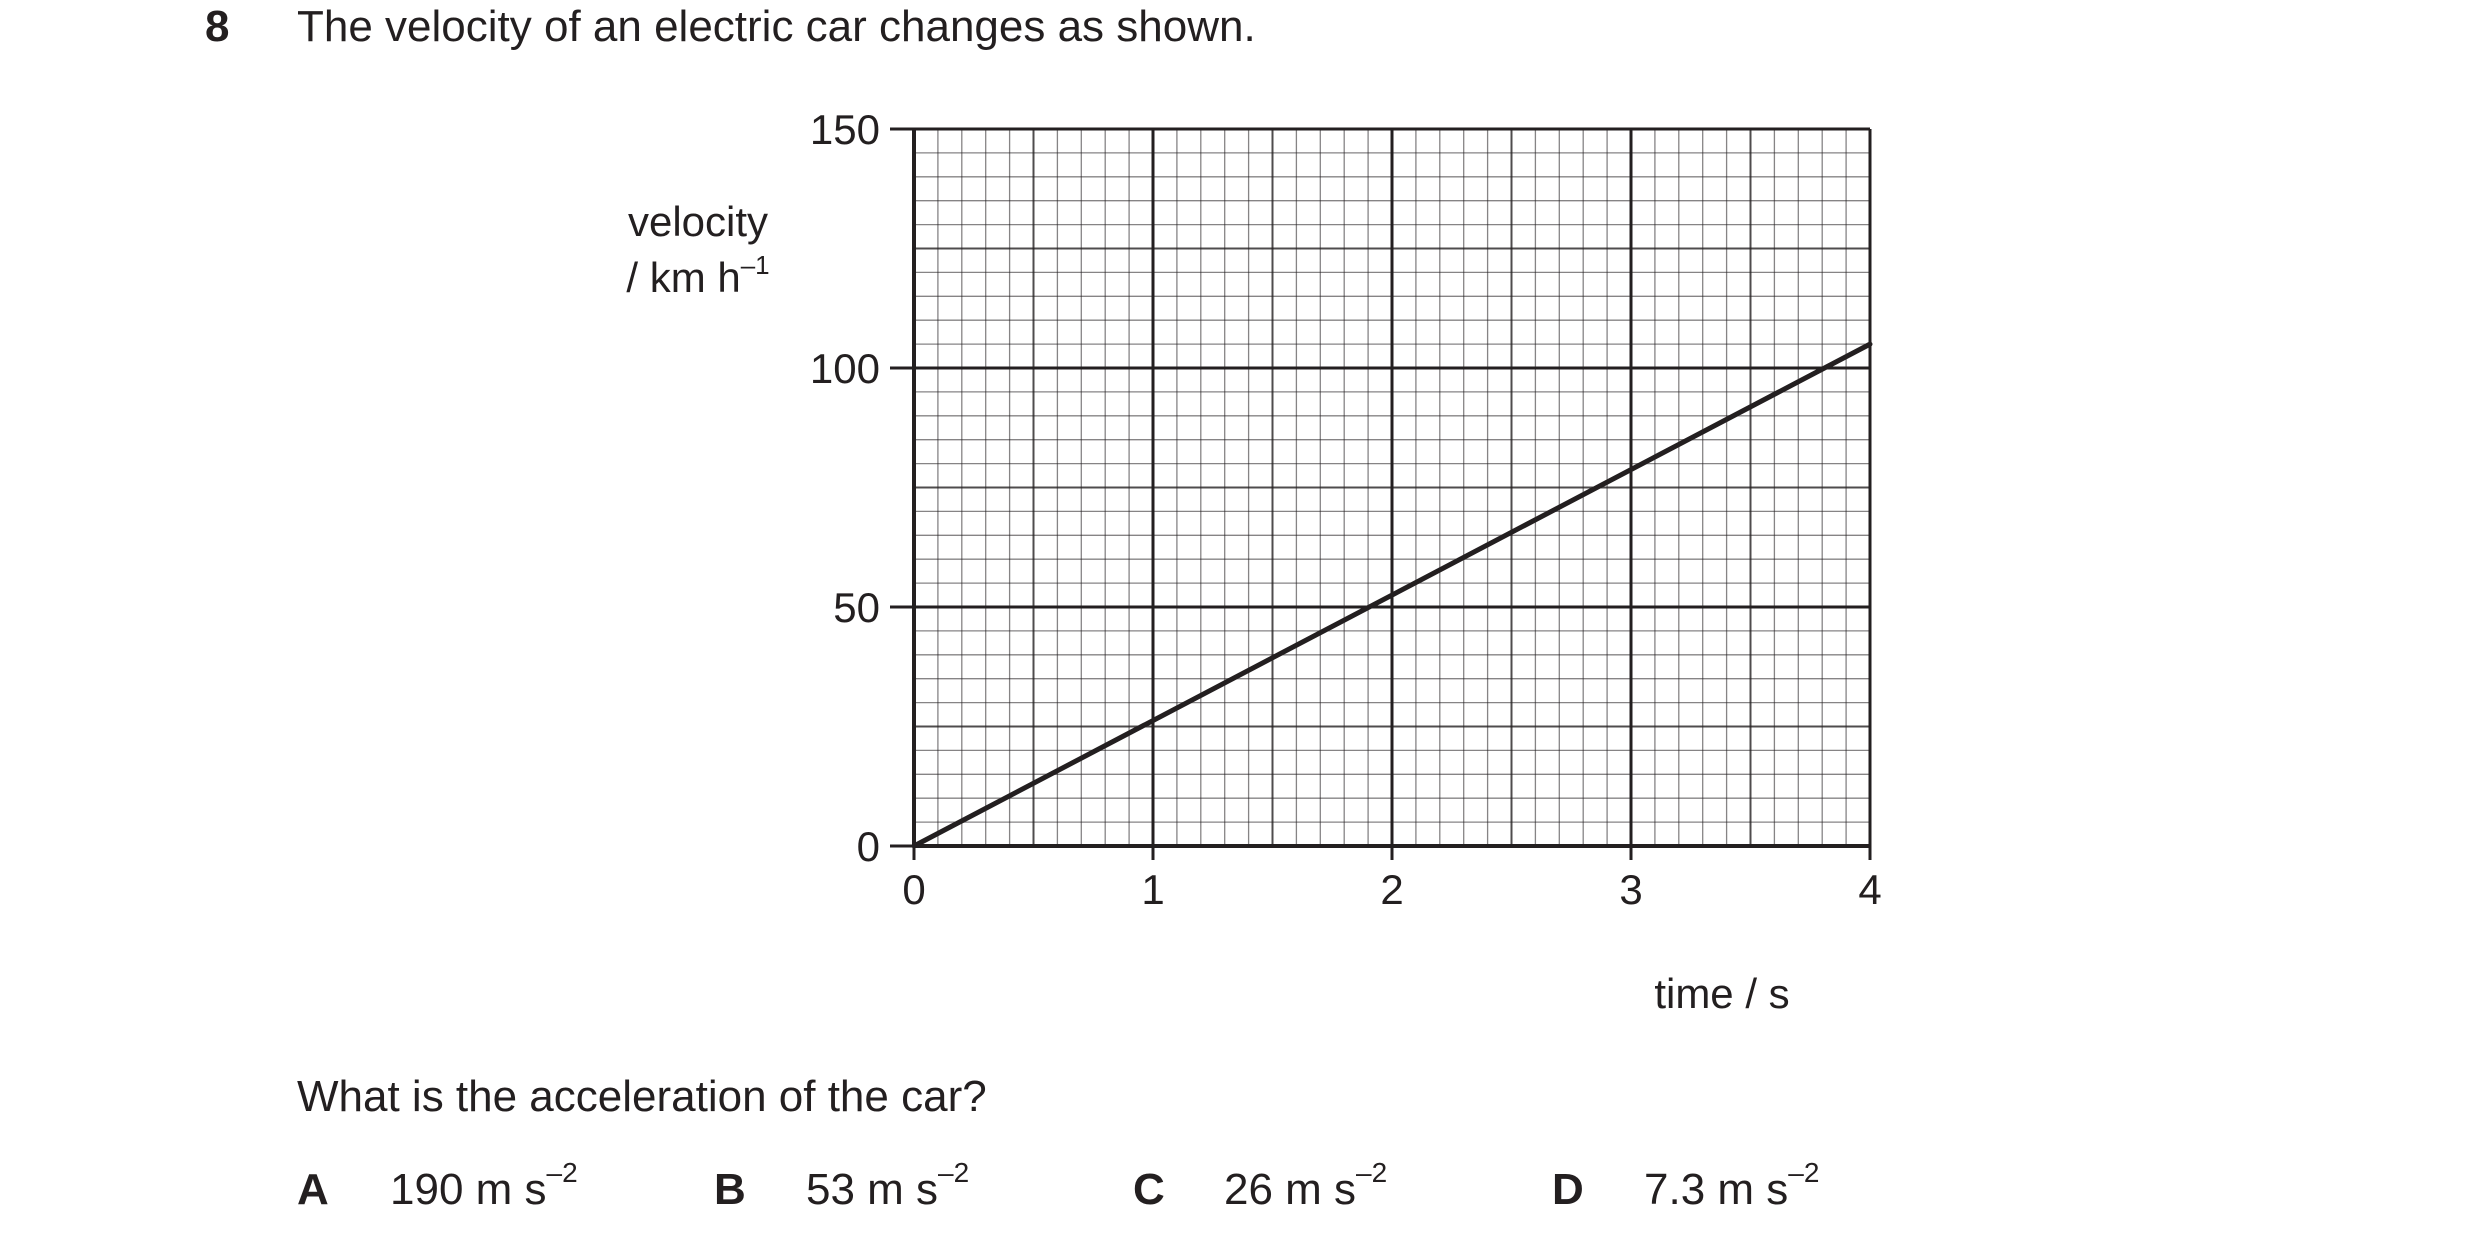  What do you see at coordinates (1869, 889) in the screenshot?
I see `x-tick-label: 4` at bounding box center [1869, 889].